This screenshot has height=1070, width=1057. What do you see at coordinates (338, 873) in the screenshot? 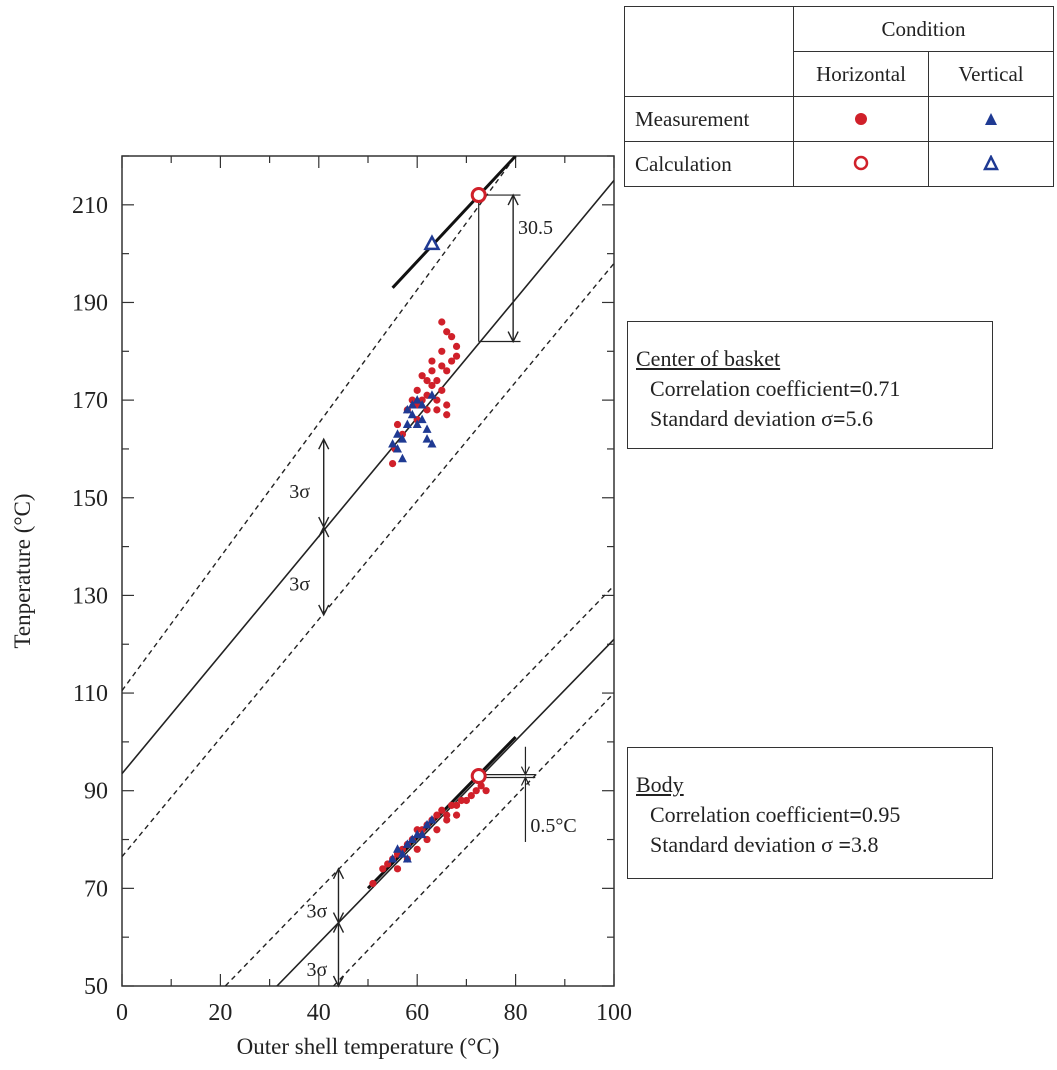
I see `sigma-arrow-lower-1-tail` at bounding box center [338, 873].